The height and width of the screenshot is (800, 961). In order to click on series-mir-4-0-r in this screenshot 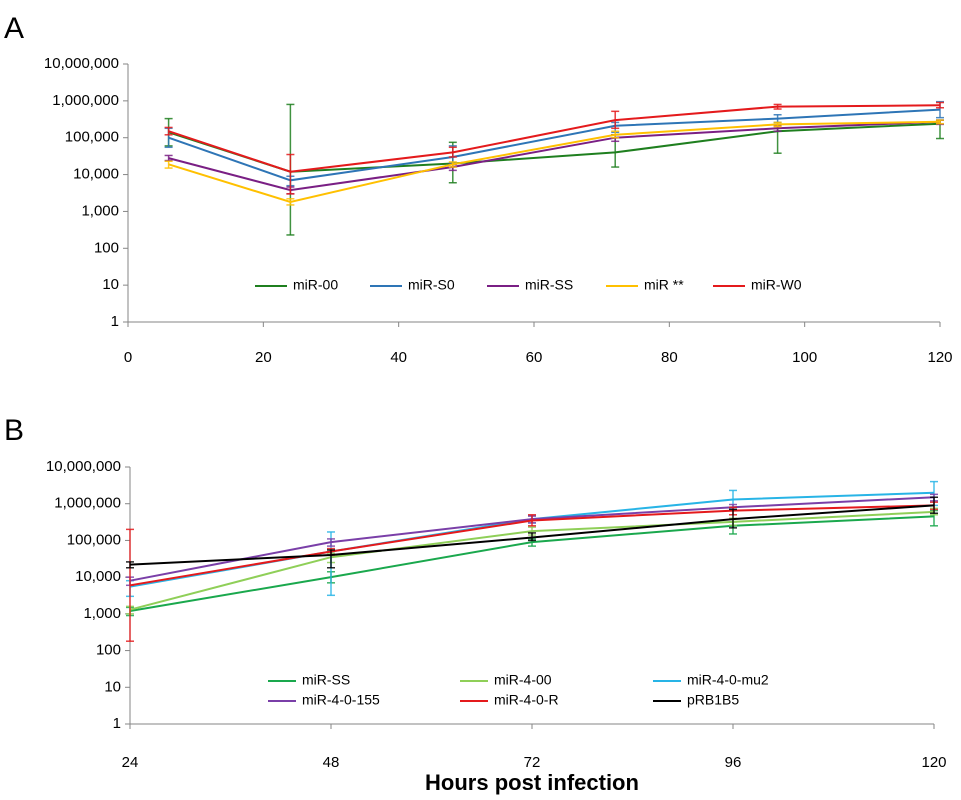, I will do `click(532, 571)`.